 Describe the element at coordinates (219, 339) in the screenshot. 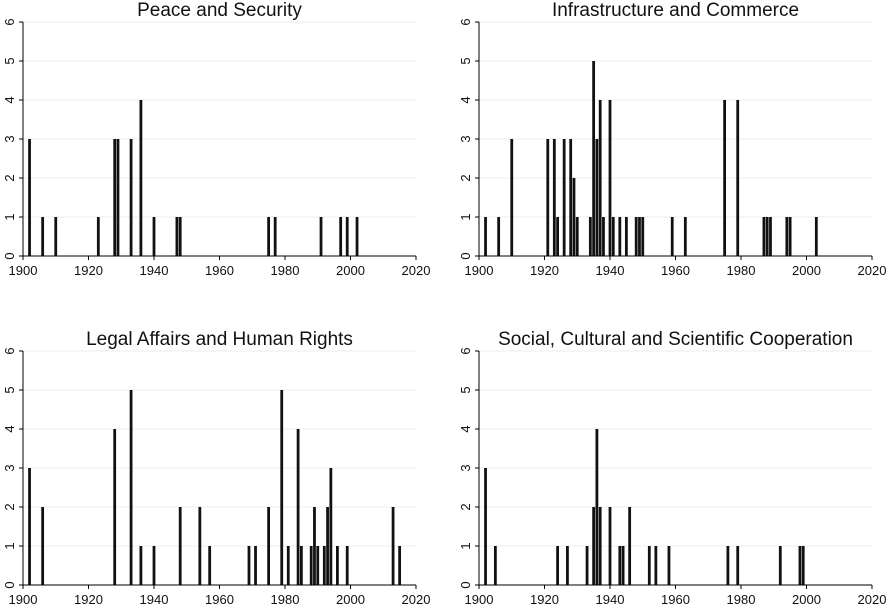

I see `panel-title: Legal Affairs and Human Rights` at that location.